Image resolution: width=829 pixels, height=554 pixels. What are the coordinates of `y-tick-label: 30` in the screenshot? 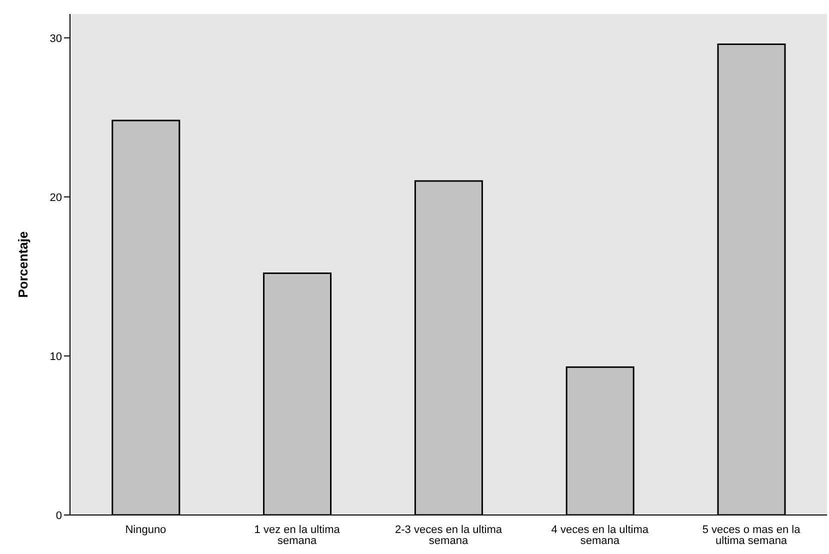 It's located at (56, 38).